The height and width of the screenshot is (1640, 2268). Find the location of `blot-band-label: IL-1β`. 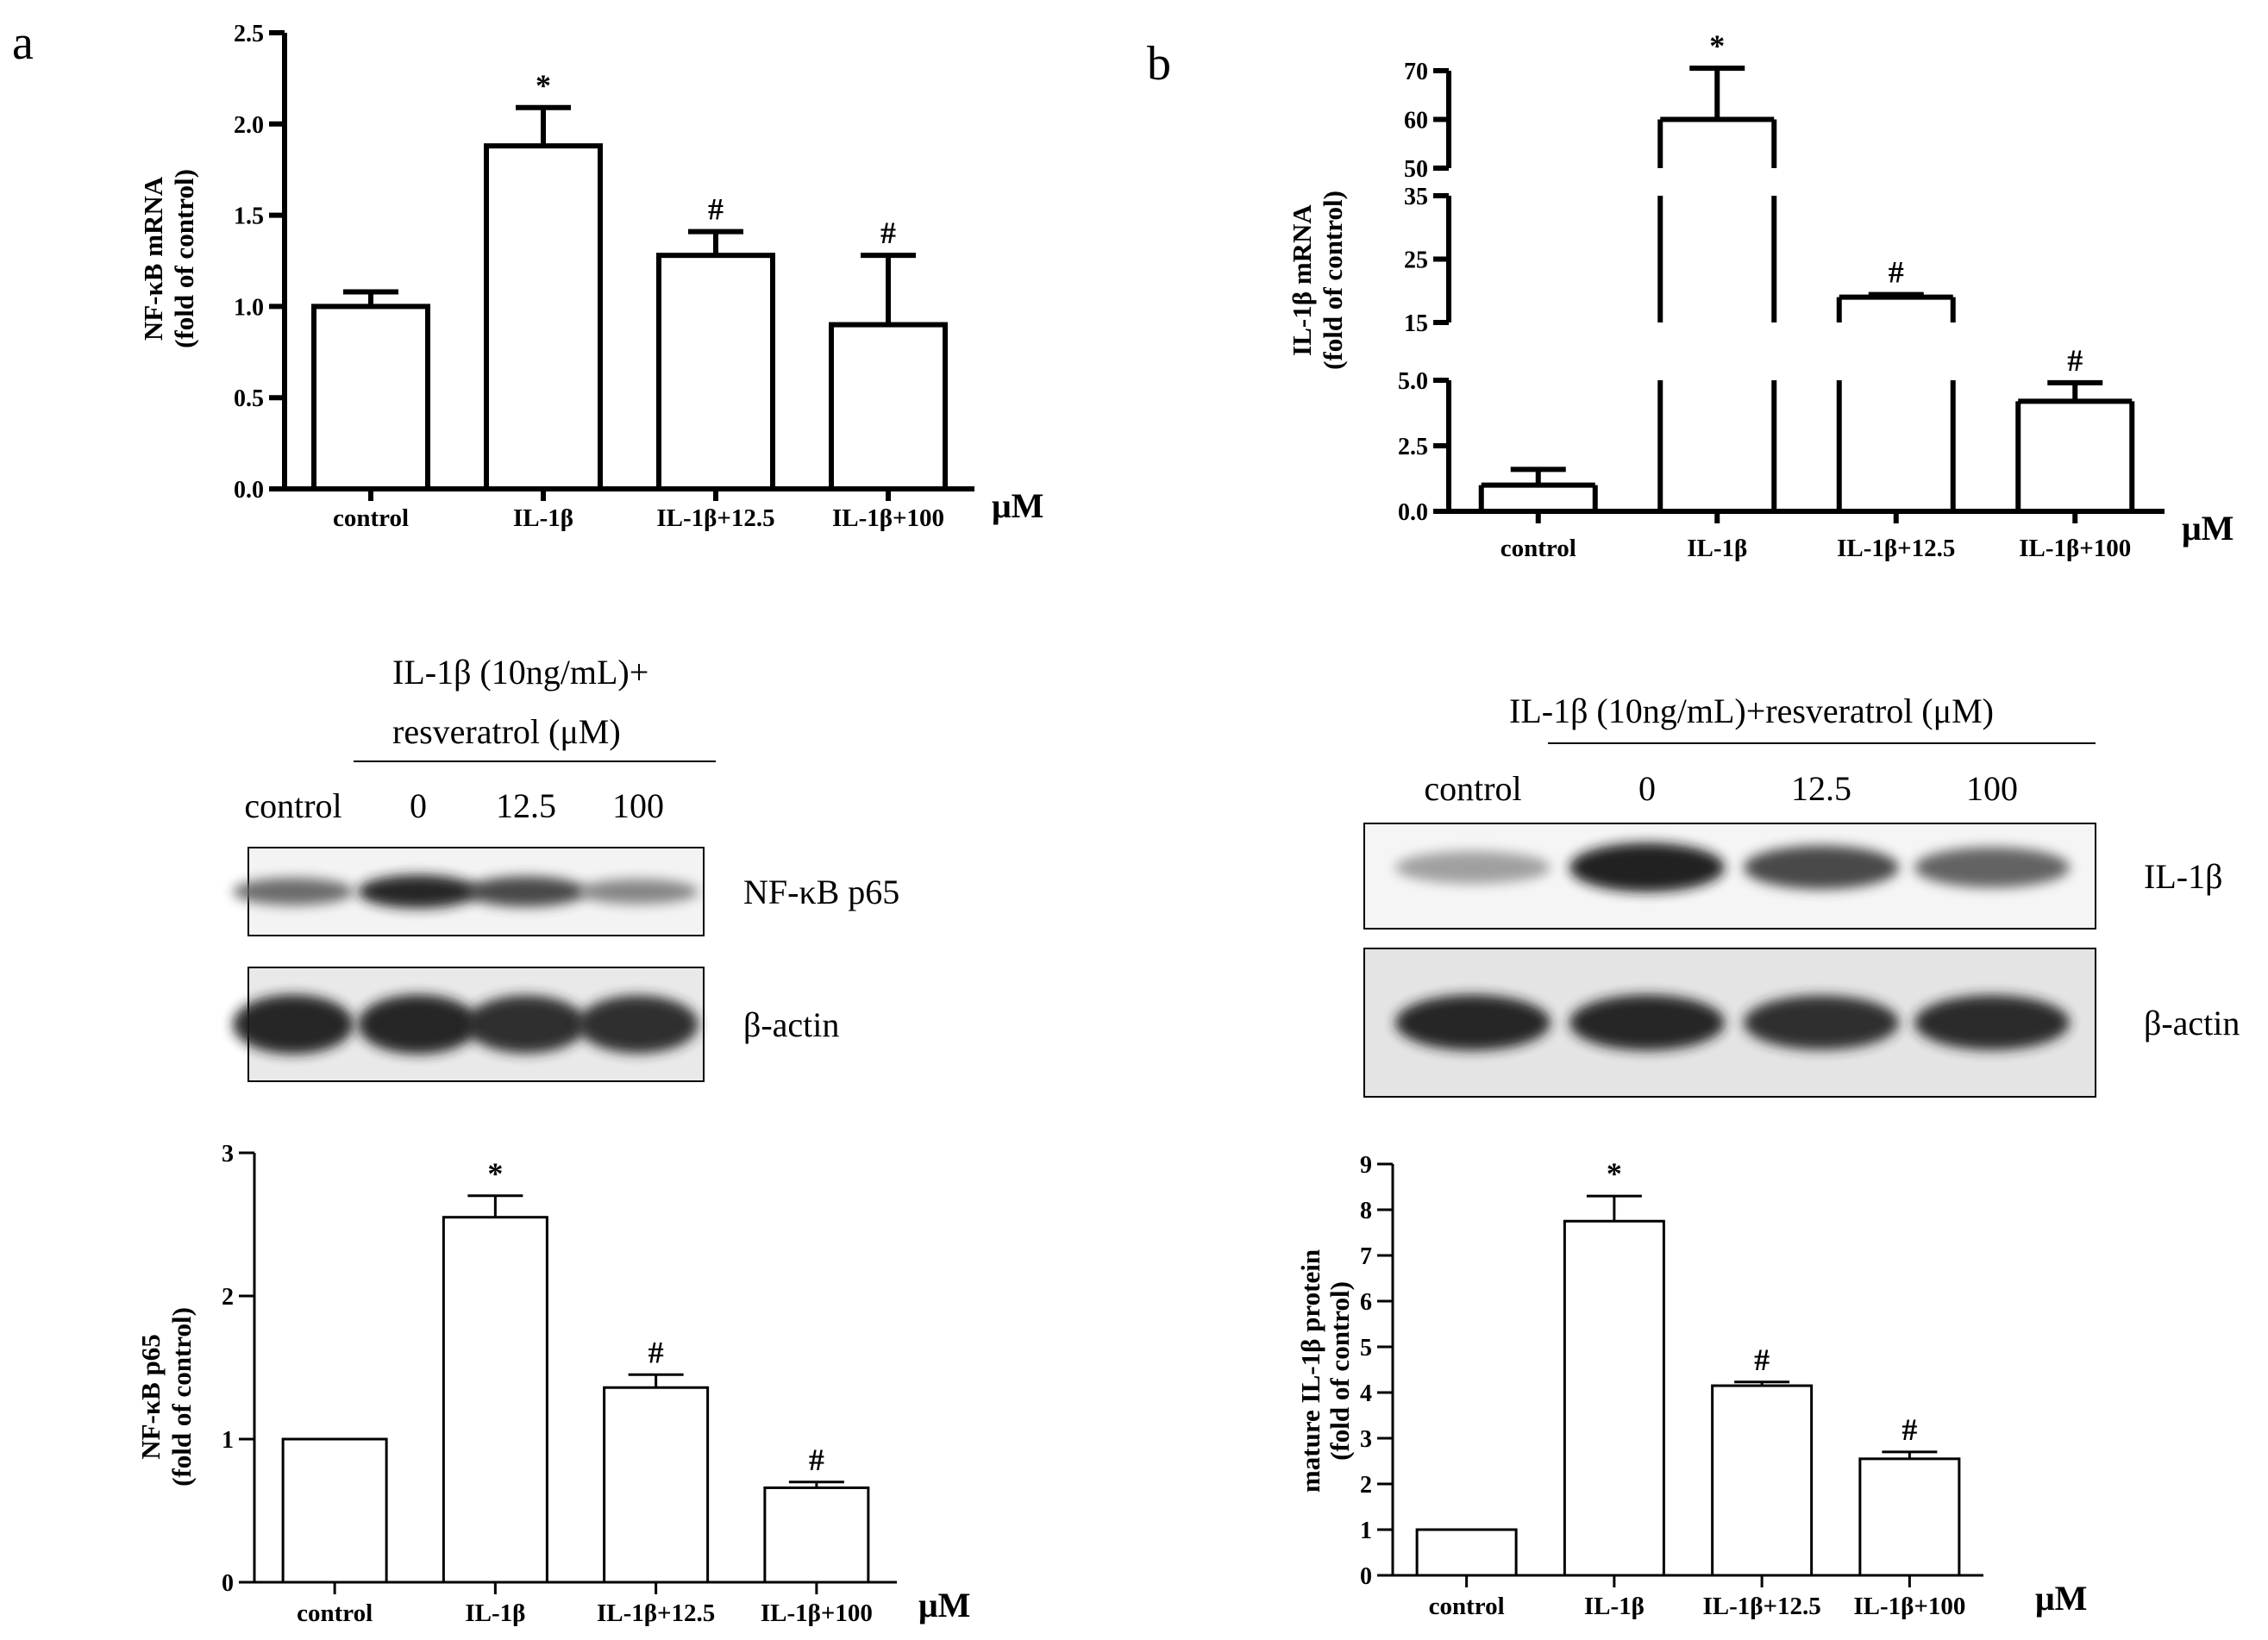

blot-band-label: IL-1β is located at coordinates (2183, 876).